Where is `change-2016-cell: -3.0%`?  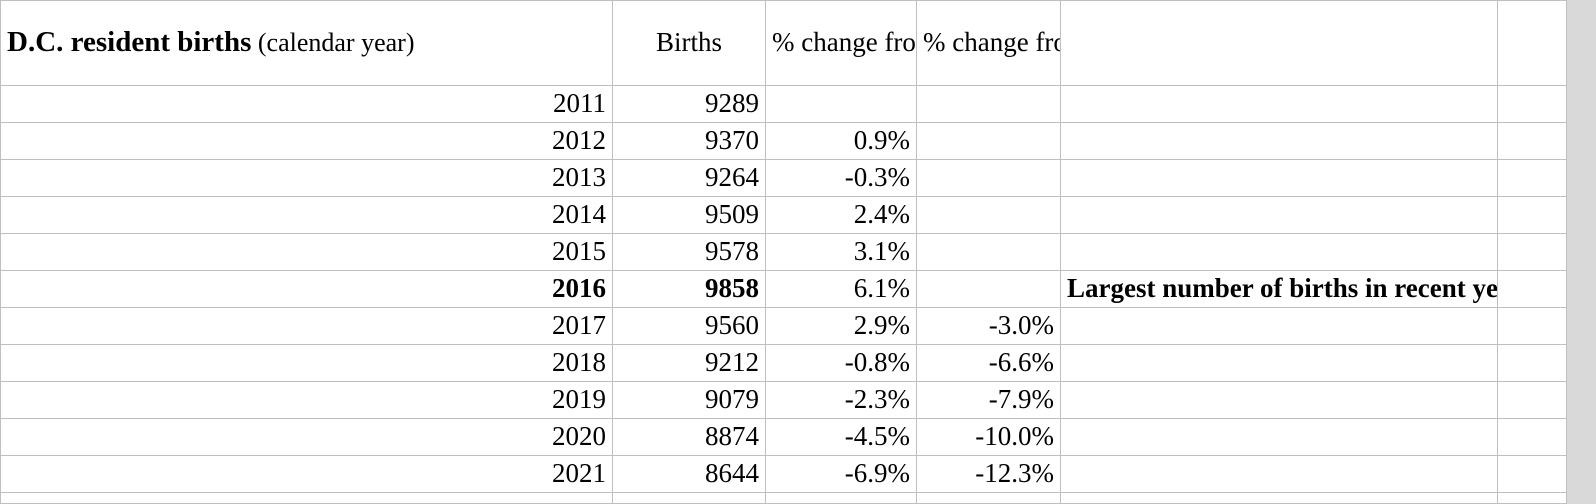
change-2016-cell: -3.0% is located at coordinates (988, 326).